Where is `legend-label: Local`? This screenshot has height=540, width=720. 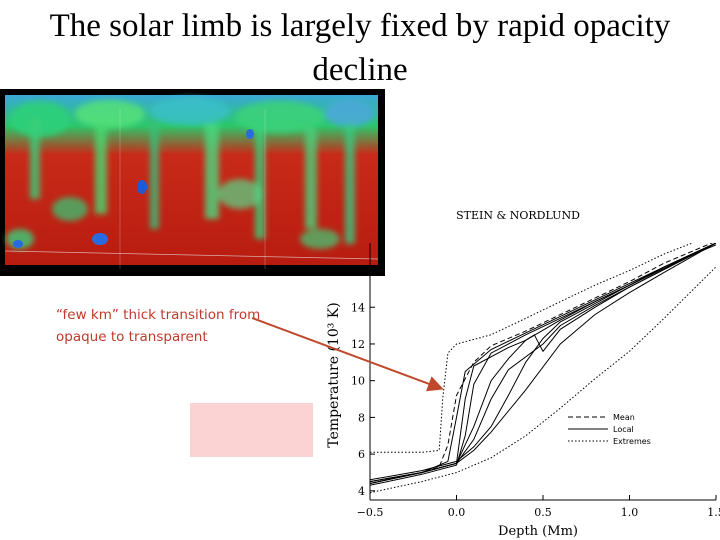
legend-label: Local is located at coordinates (623, 429).